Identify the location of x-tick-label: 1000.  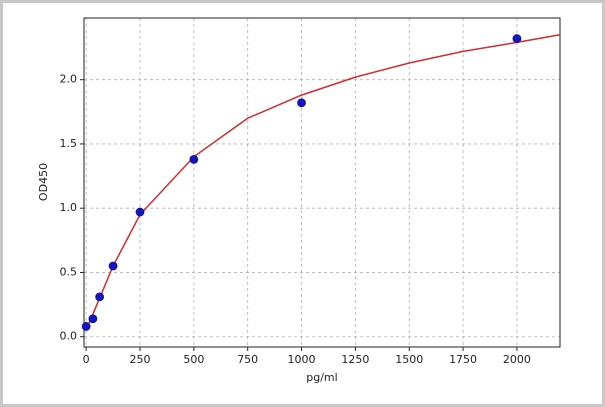
(302, 359).